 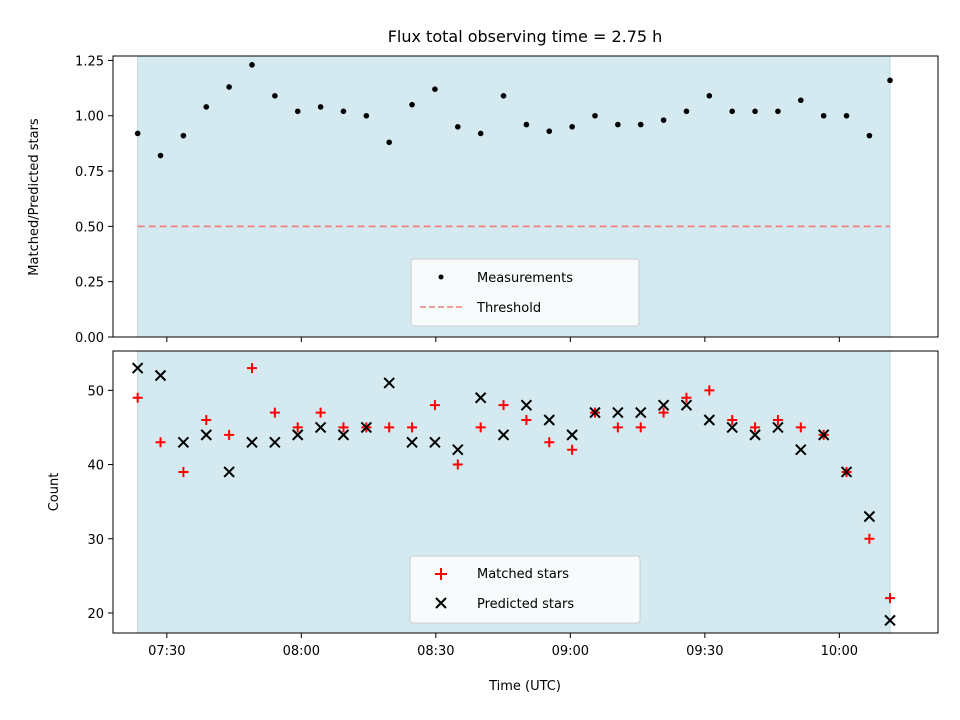 What do you see at coordinates (513, 110) in the screenshot?
I see `ratio-points` at bounding box center [513, 110].